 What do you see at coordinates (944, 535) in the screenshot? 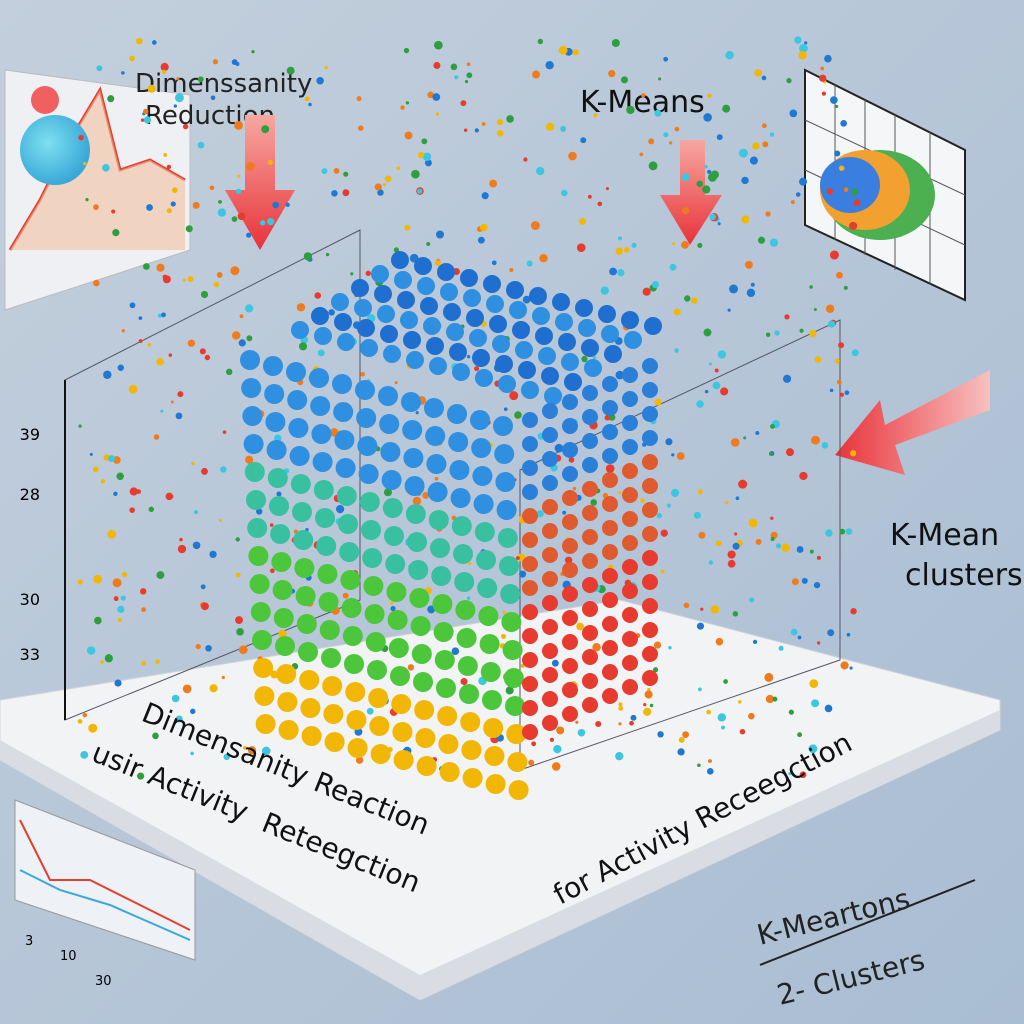
I see `right-title: K-Mean` at bounding box center [944, 535].